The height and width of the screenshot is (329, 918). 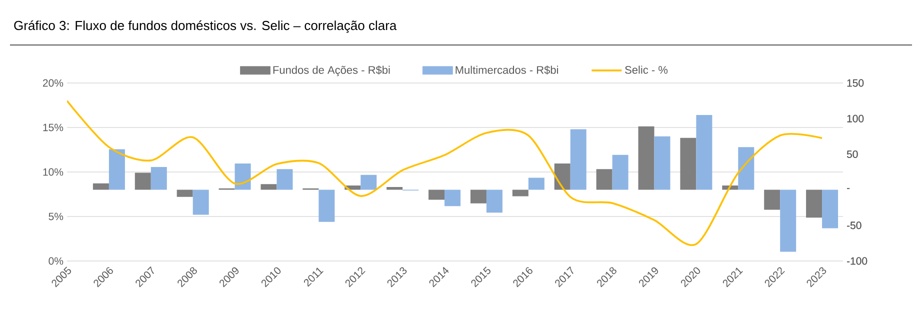 I want to click on y2-tick-label: -, so click(x=848, y=189).